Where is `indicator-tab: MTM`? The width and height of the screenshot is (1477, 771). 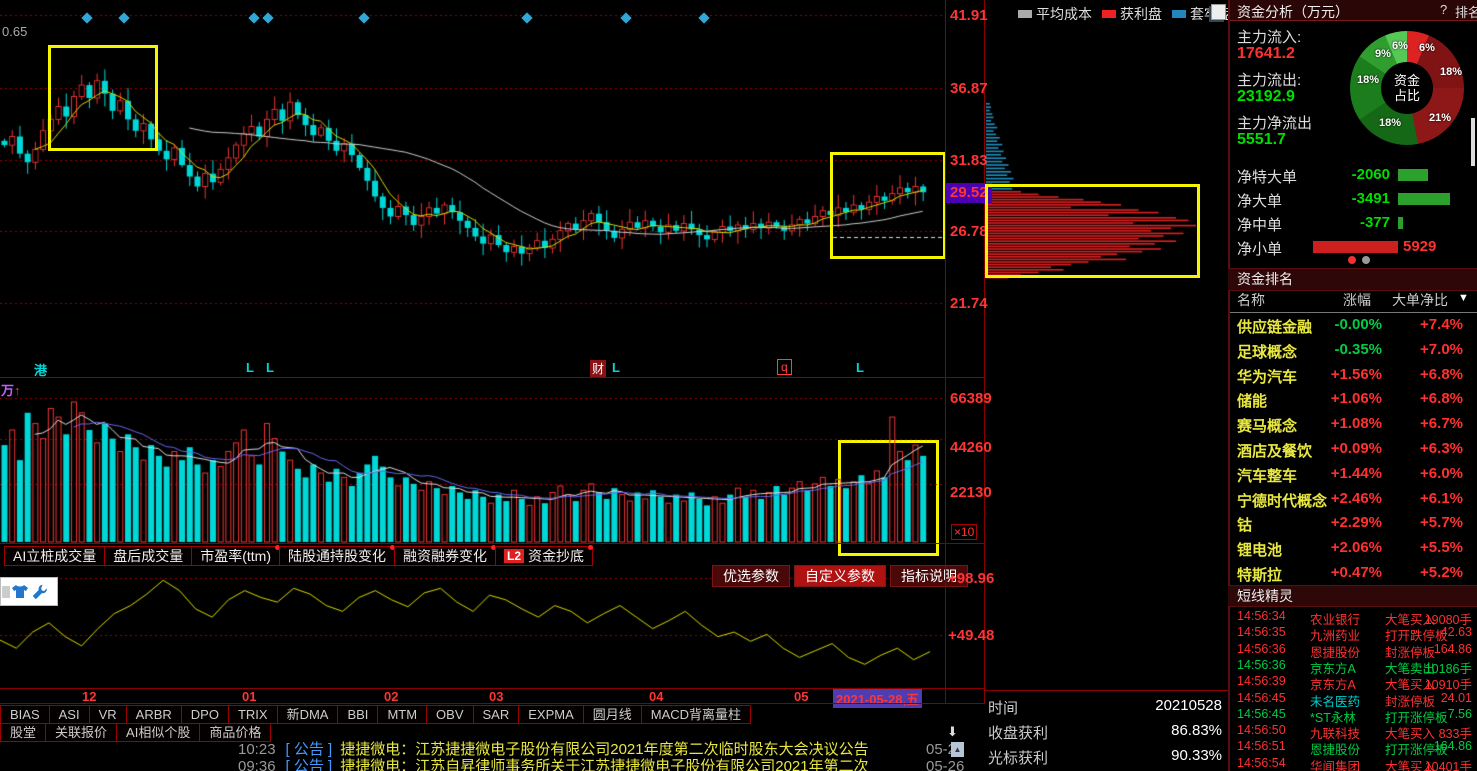 indicator-tab: MTM is located at coordinates (402, 714).